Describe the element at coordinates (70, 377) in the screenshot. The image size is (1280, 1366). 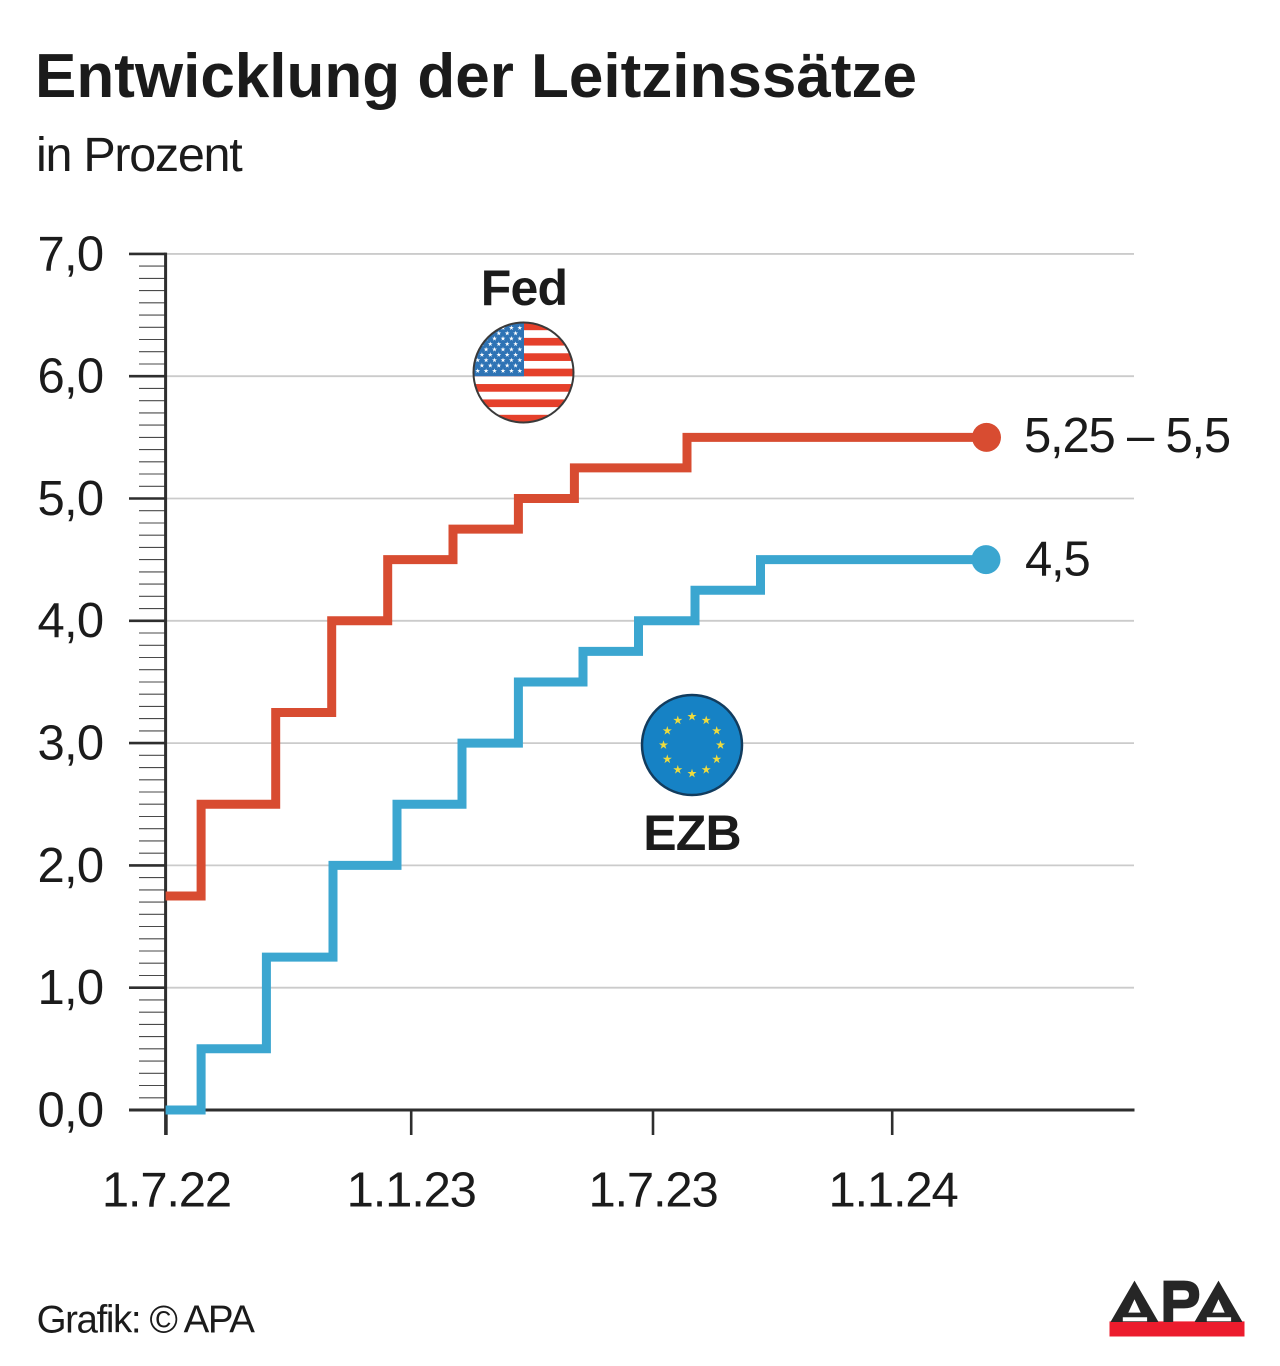
I see `svg-text: 6,0` at that location.